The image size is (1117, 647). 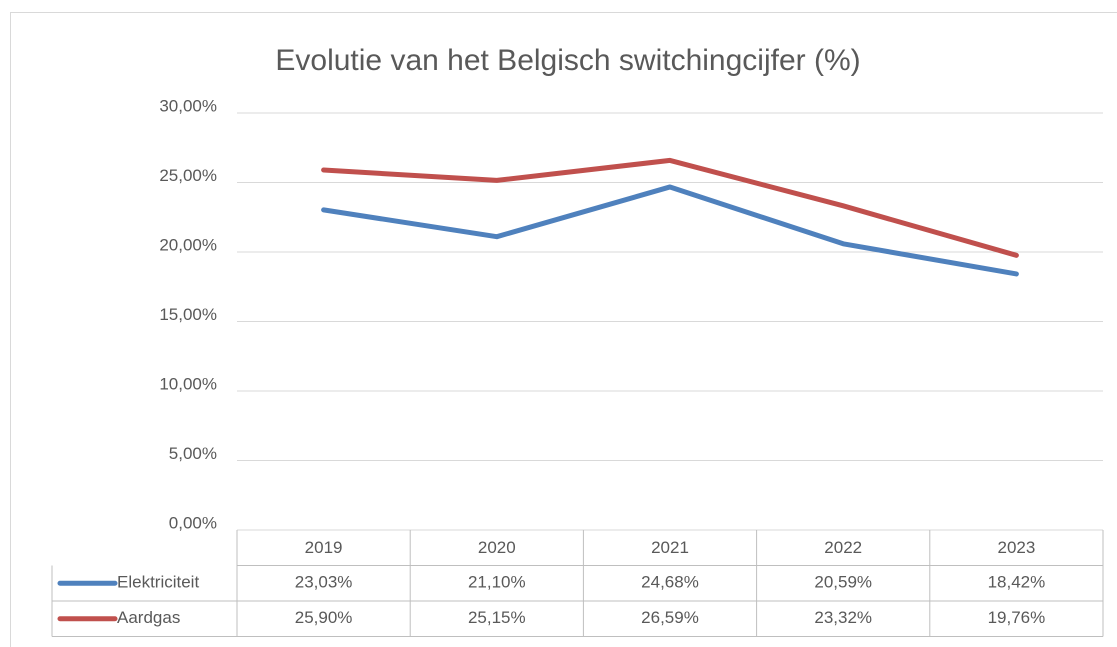 What do you see at coordinates (324, 582) in the screenshot?
I see `table-value: 23,03%` at bounding box center [324, 582].